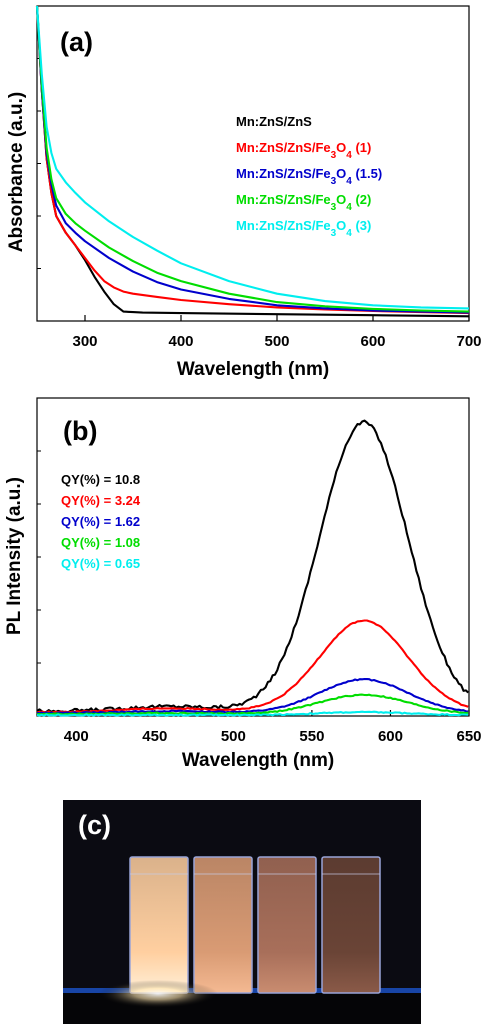  Describe the element at coordinates (100, 479) in the screenshot. I see `legend-entry: QY(%) = 10.8` at that location.